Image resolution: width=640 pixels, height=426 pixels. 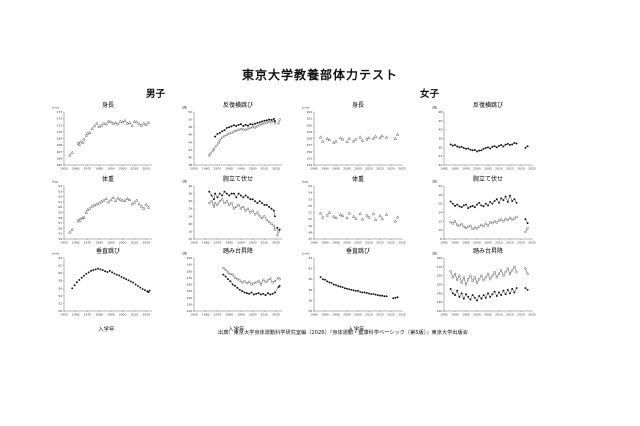 What do you see at coordinates (440, 213) in the screenshot?
I see `y-tick-label: 14` at bounding box center [440, 213].